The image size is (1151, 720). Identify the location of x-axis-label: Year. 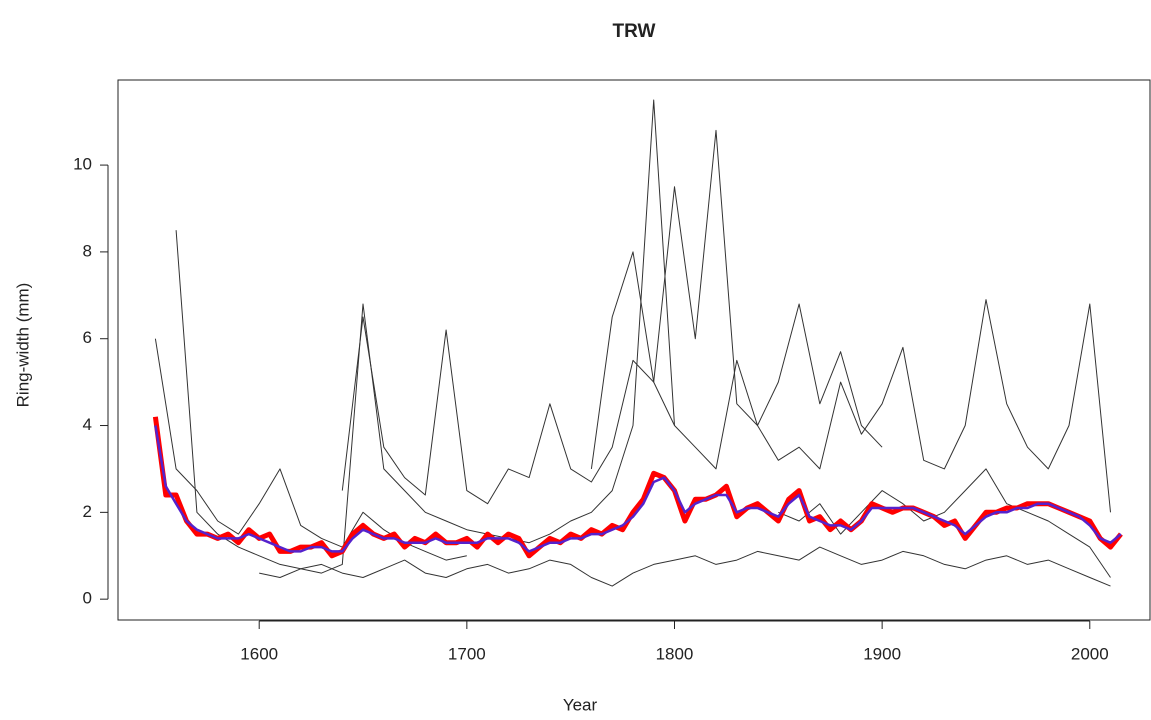
(580, 704).